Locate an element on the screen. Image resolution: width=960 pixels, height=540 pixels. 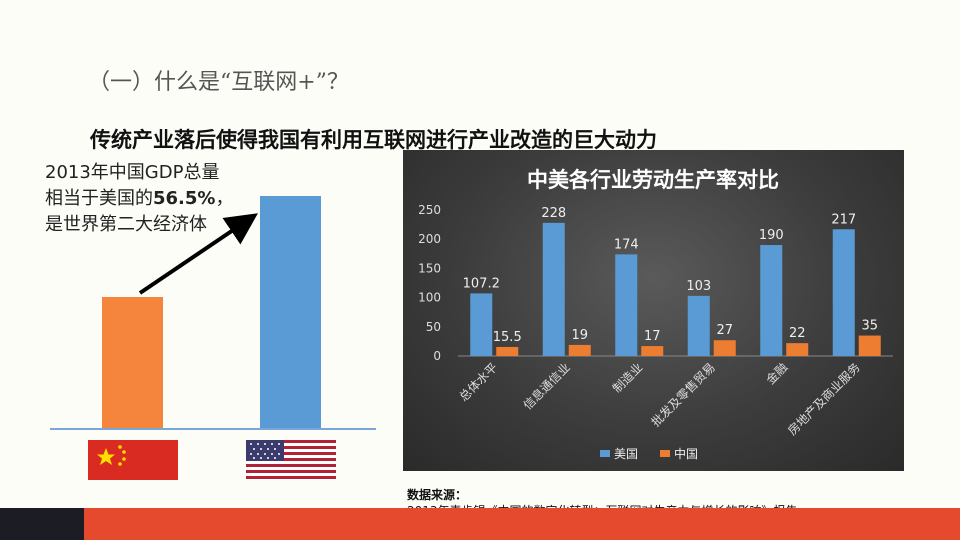
y-tick-label: 150 is located at coordinates (429, 268).